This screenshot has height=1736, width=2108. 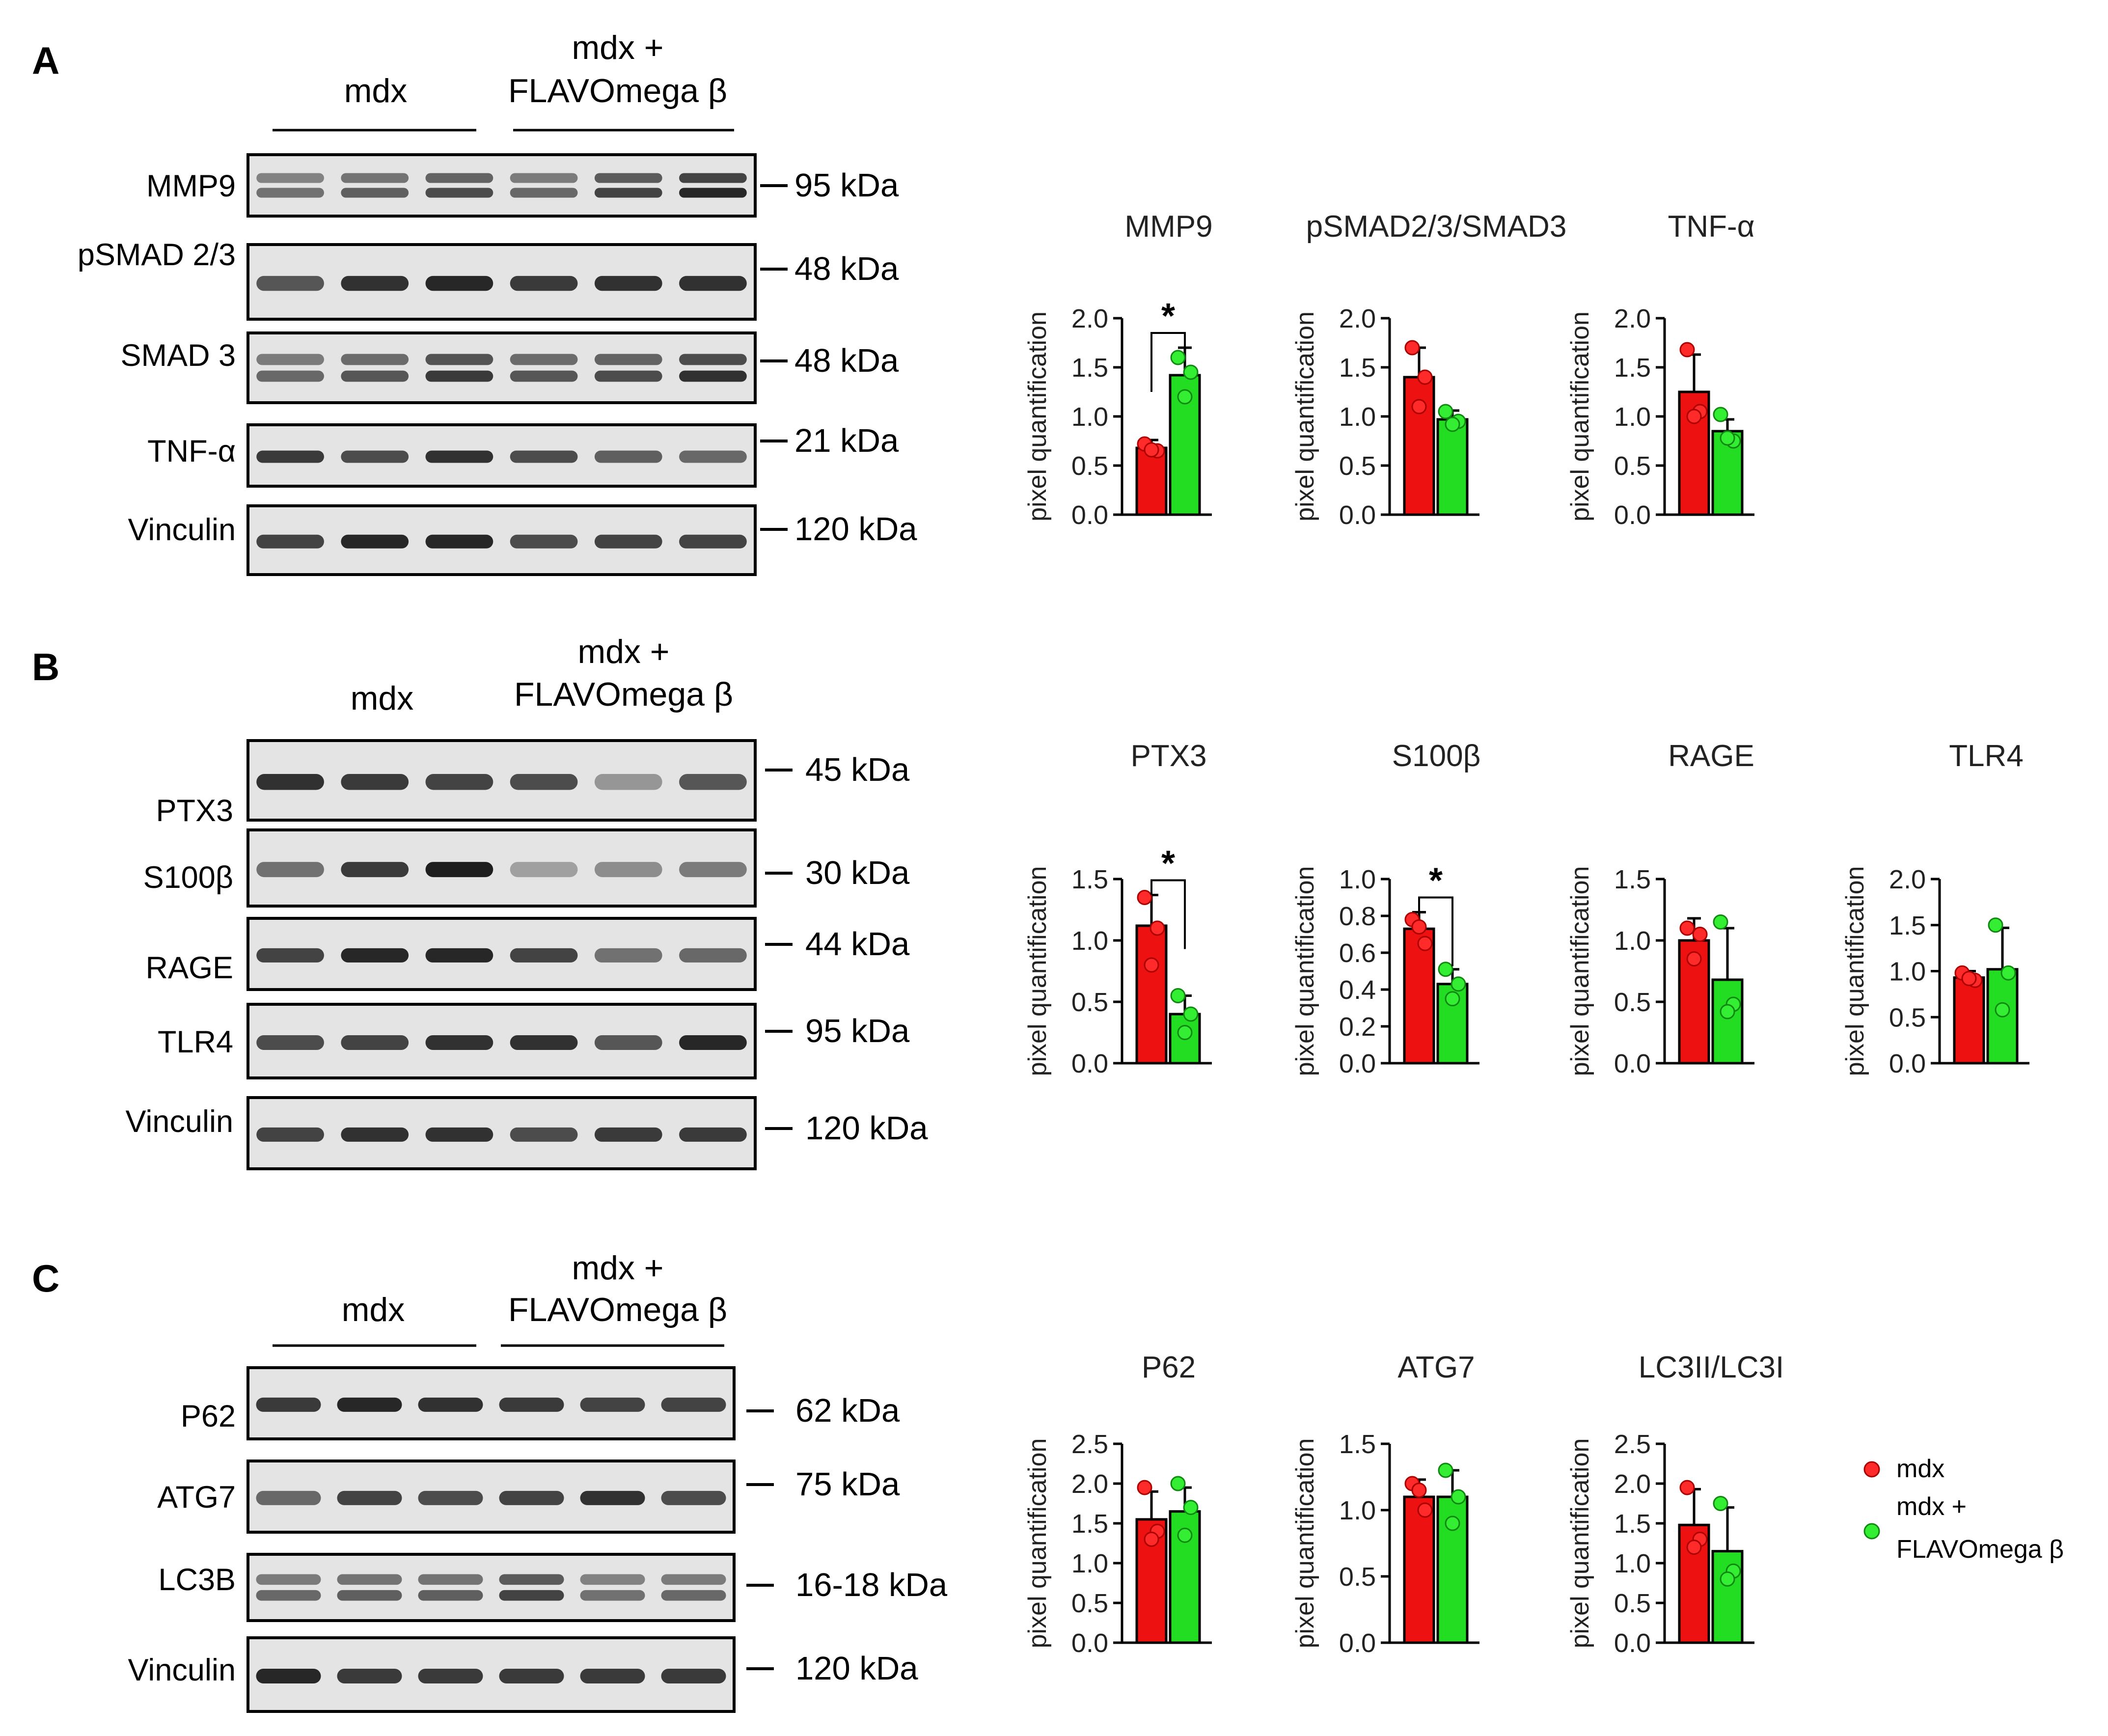 What do you see at coordinates (1980, 1549) in the screenshot?
I see `legend-treated-label-line2: FLAVOmega β` at bounding box center [1980, 1549].